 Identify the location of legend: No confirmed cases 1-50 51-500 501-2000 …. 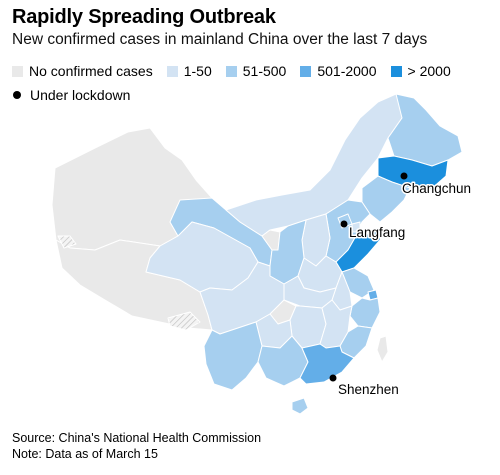
(252, 86).